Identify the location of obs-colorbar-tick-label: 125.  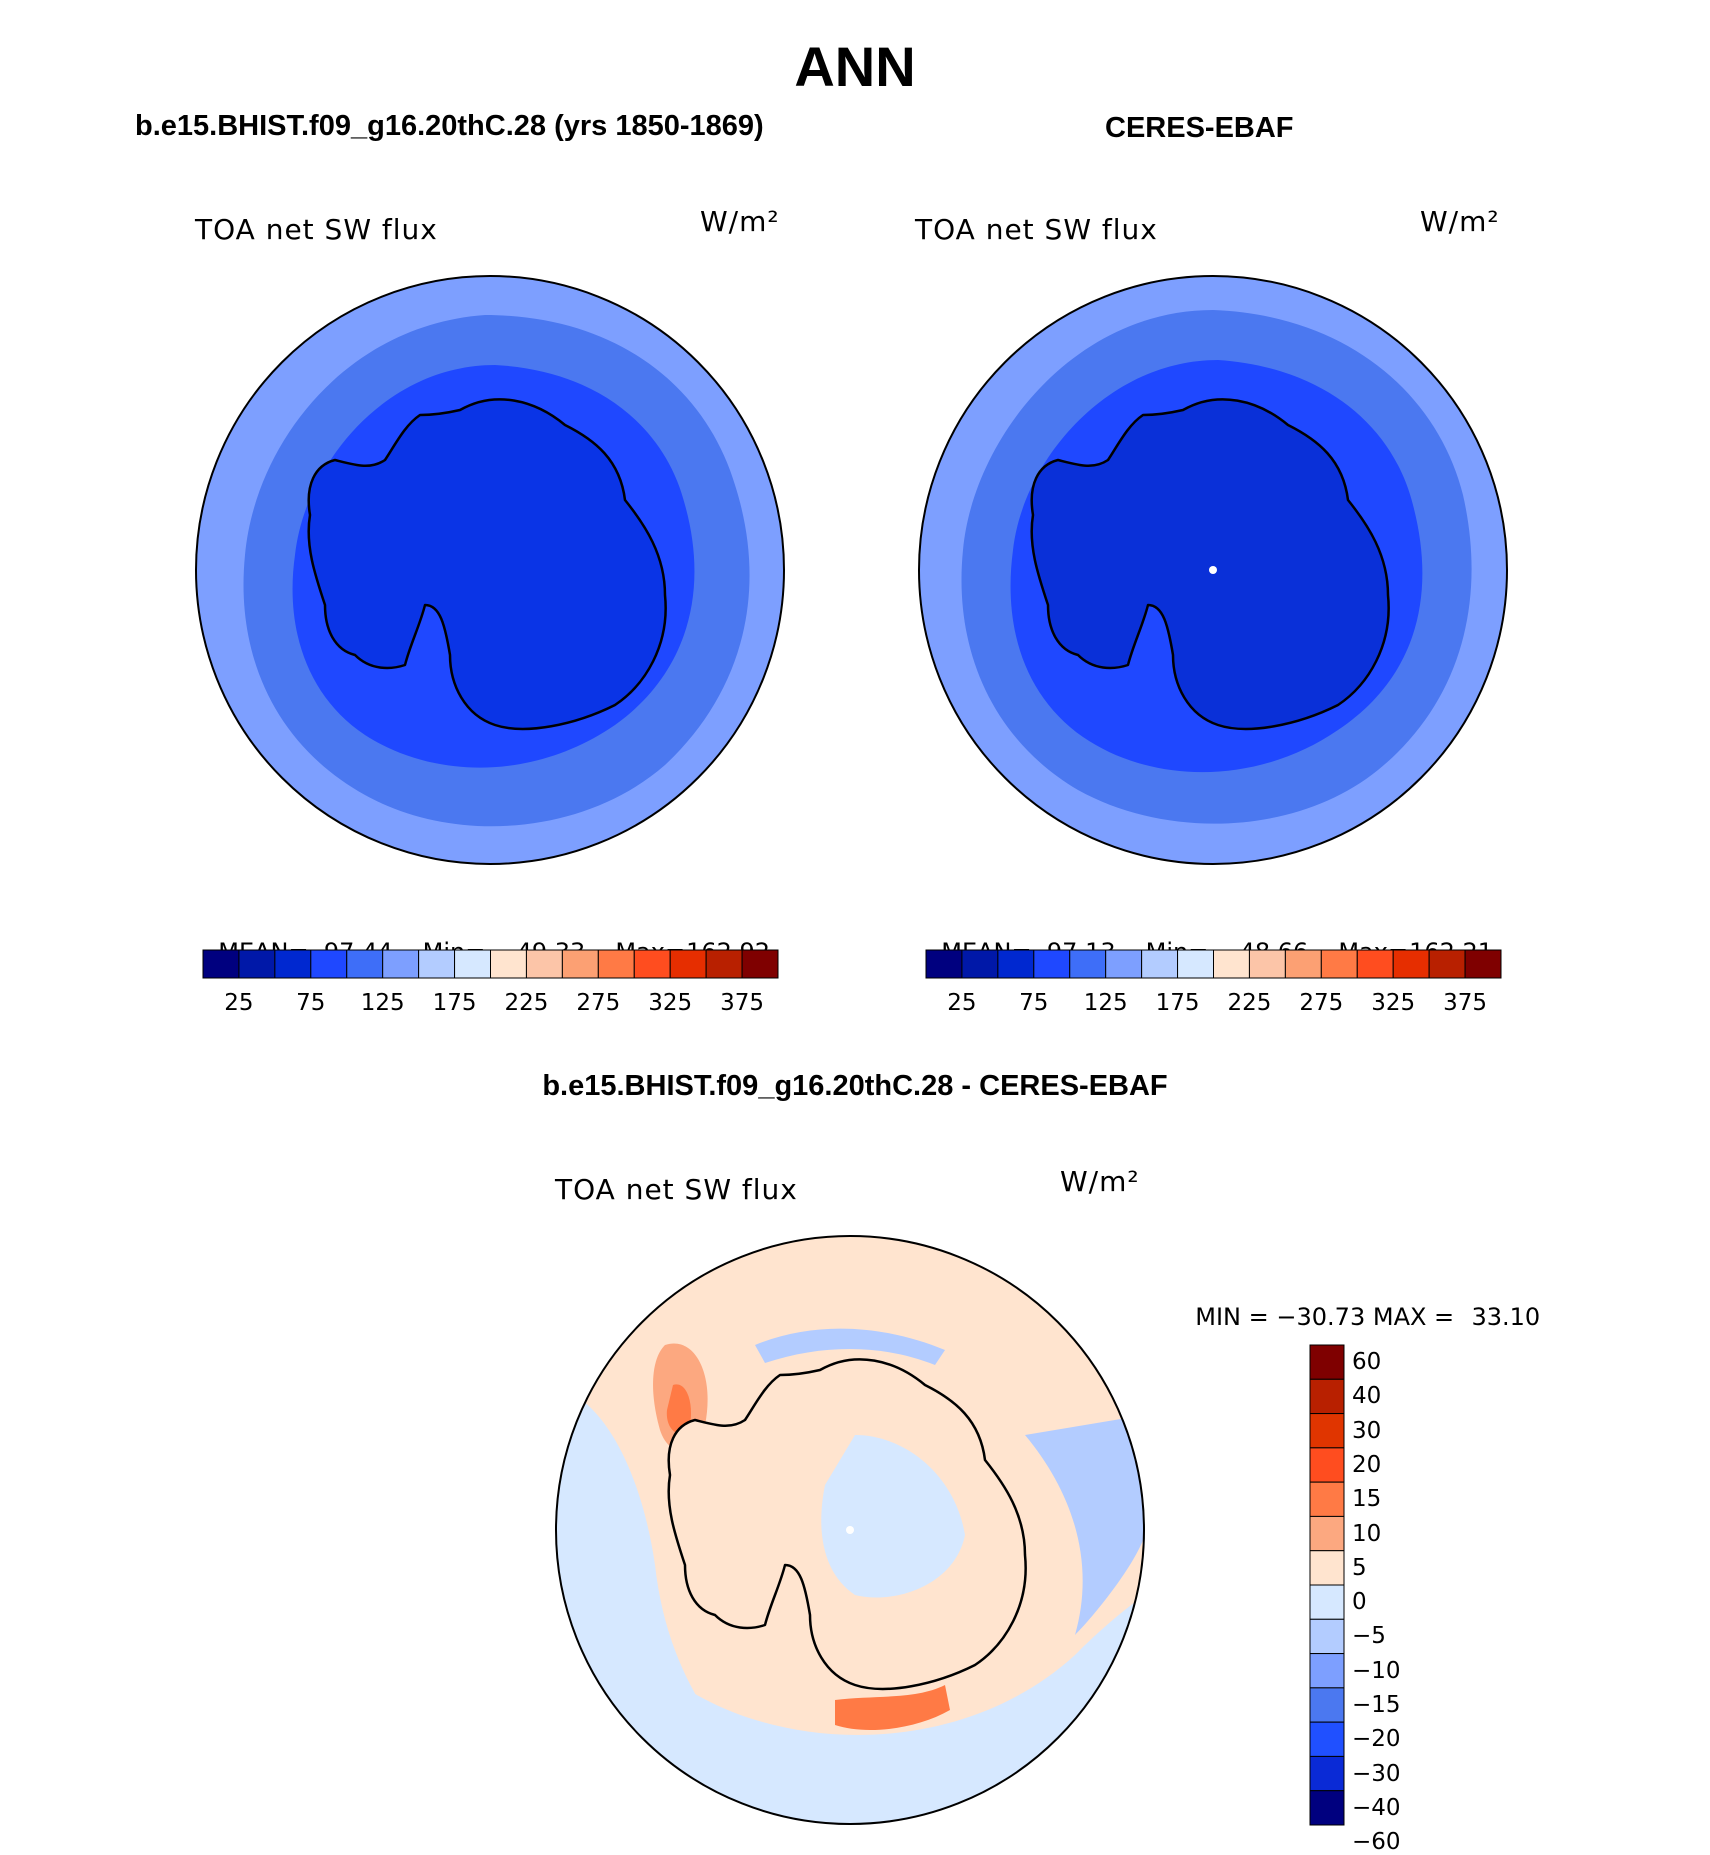
(1105, 1003).